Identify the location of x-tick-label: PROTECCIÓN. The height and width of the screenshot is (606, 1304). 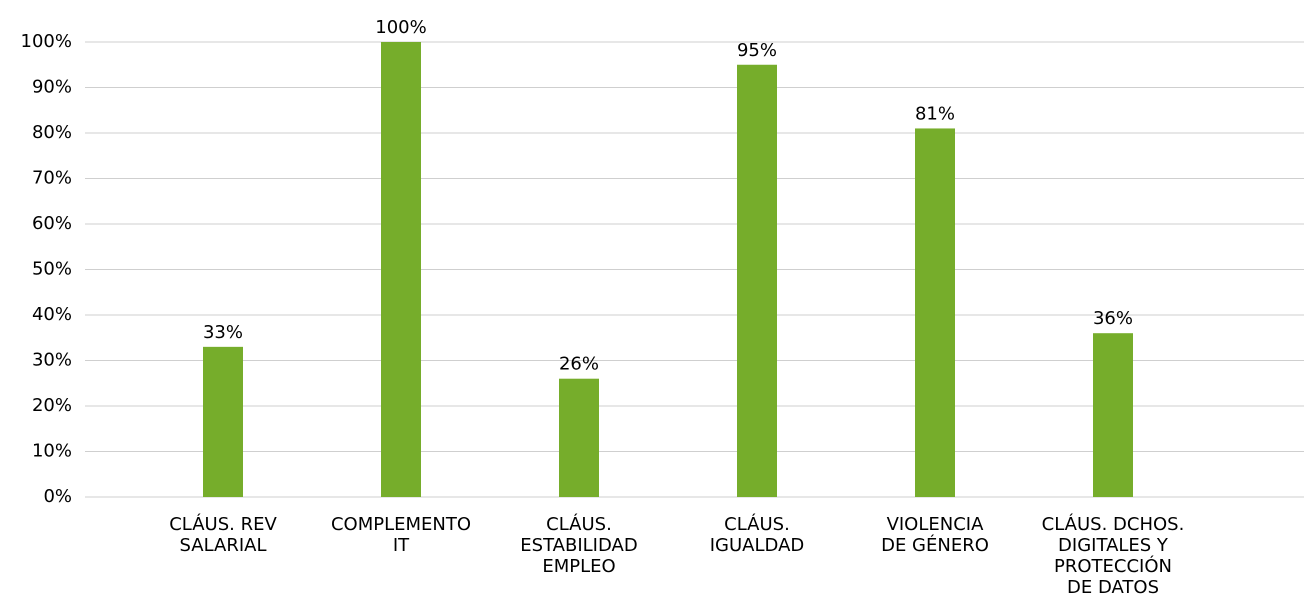
(1113, 566).